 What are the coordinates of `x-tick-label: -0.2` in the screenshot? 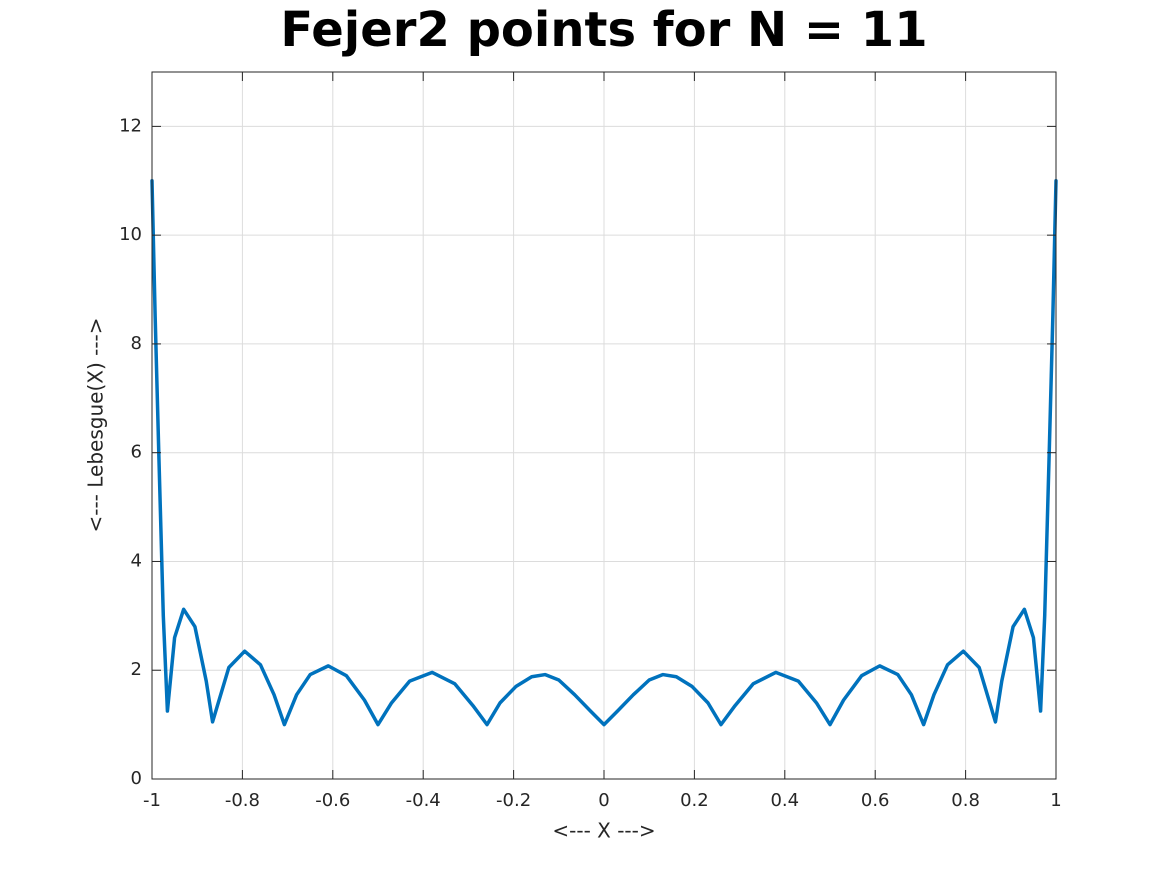 It's located at (513, 800).